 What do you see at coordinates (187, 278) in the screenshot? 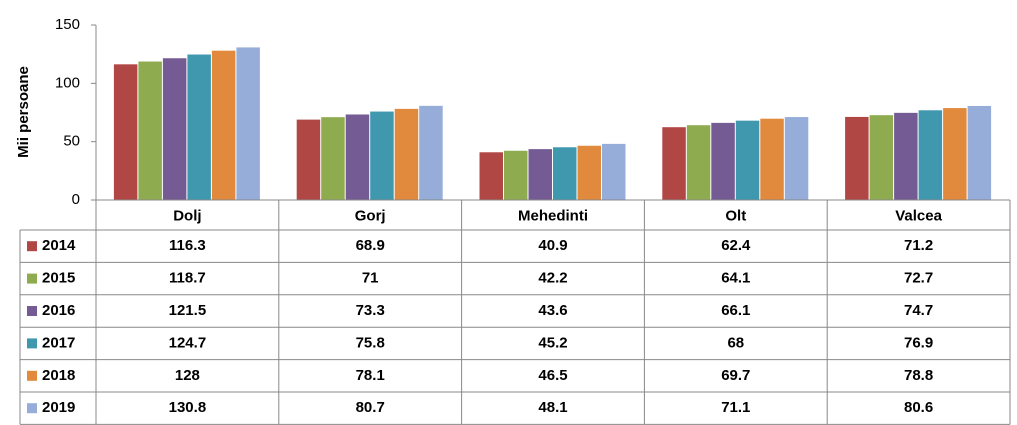
I see `table-cell: 118.7` at bounding box center [187, 278].